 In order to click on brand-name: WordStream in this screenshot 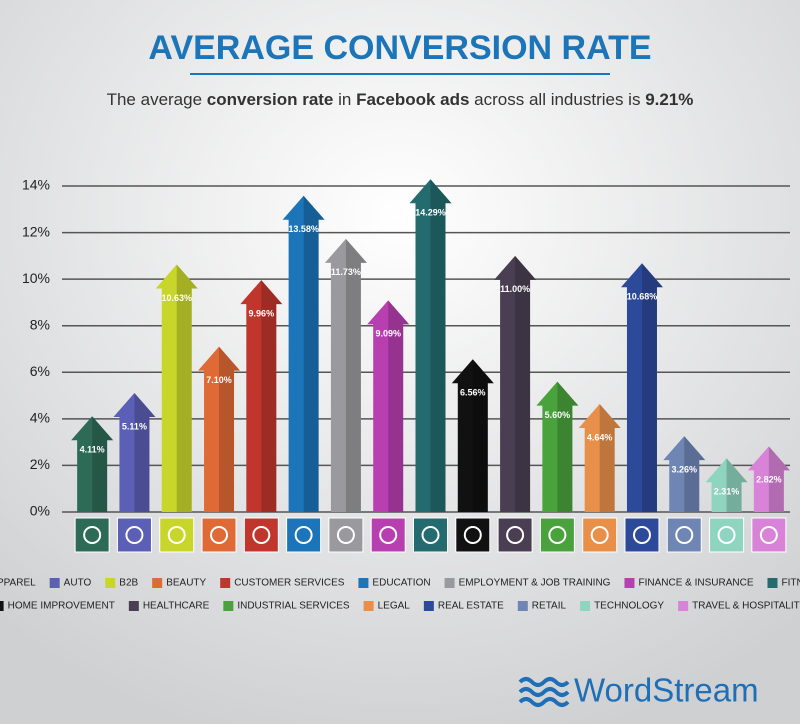, I will do `click(666, 690)`.